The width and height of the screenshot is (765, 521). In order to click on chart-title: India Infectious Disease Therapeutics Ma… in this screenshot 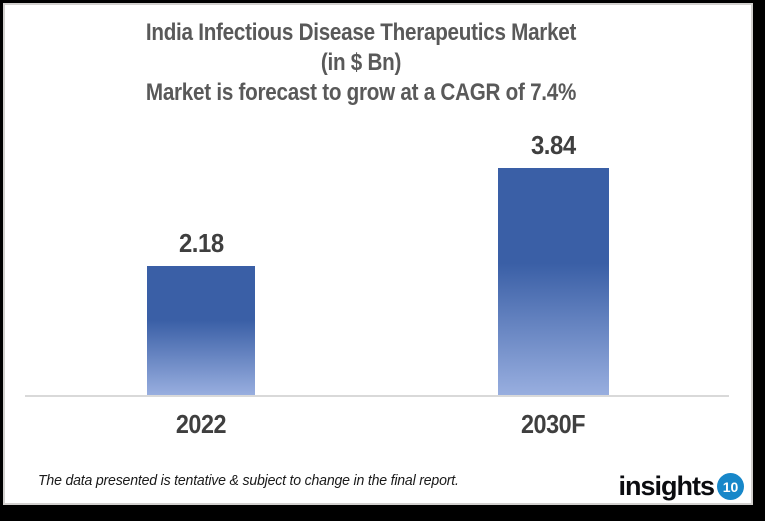, I will do `click(361, 63)`.